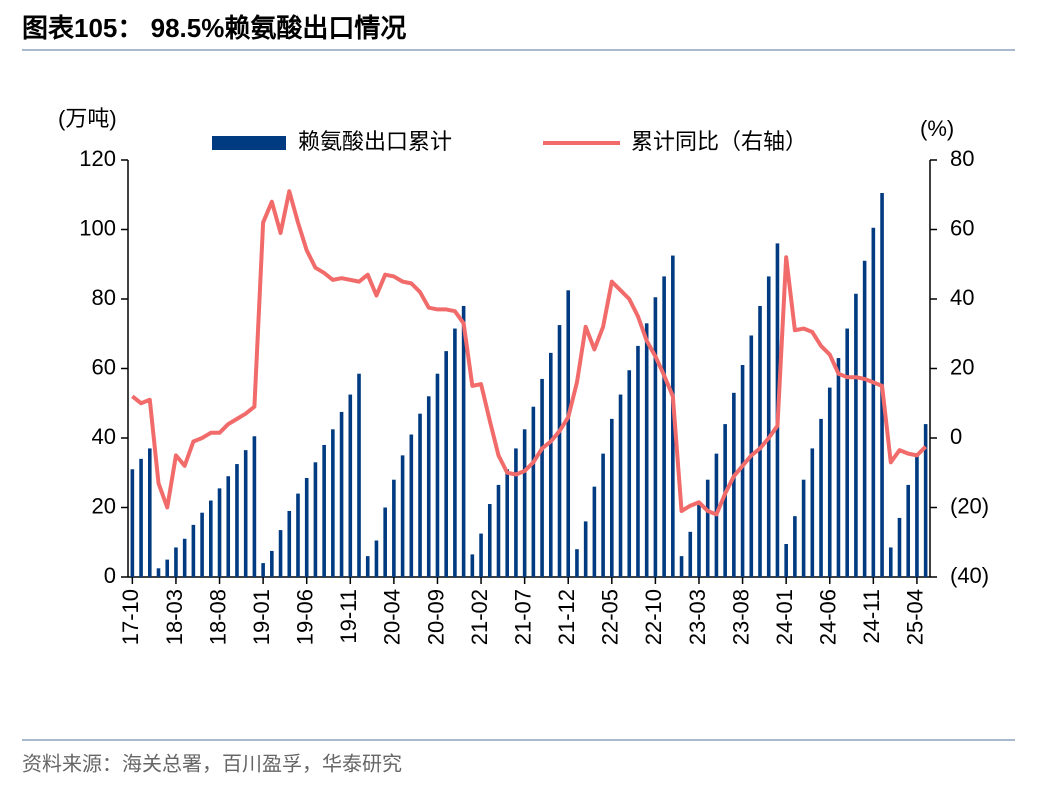 Image resolution: width=1048 pixels, height=797 pixels. I want to click on y2-axis-label: (%), so click(937, 128).